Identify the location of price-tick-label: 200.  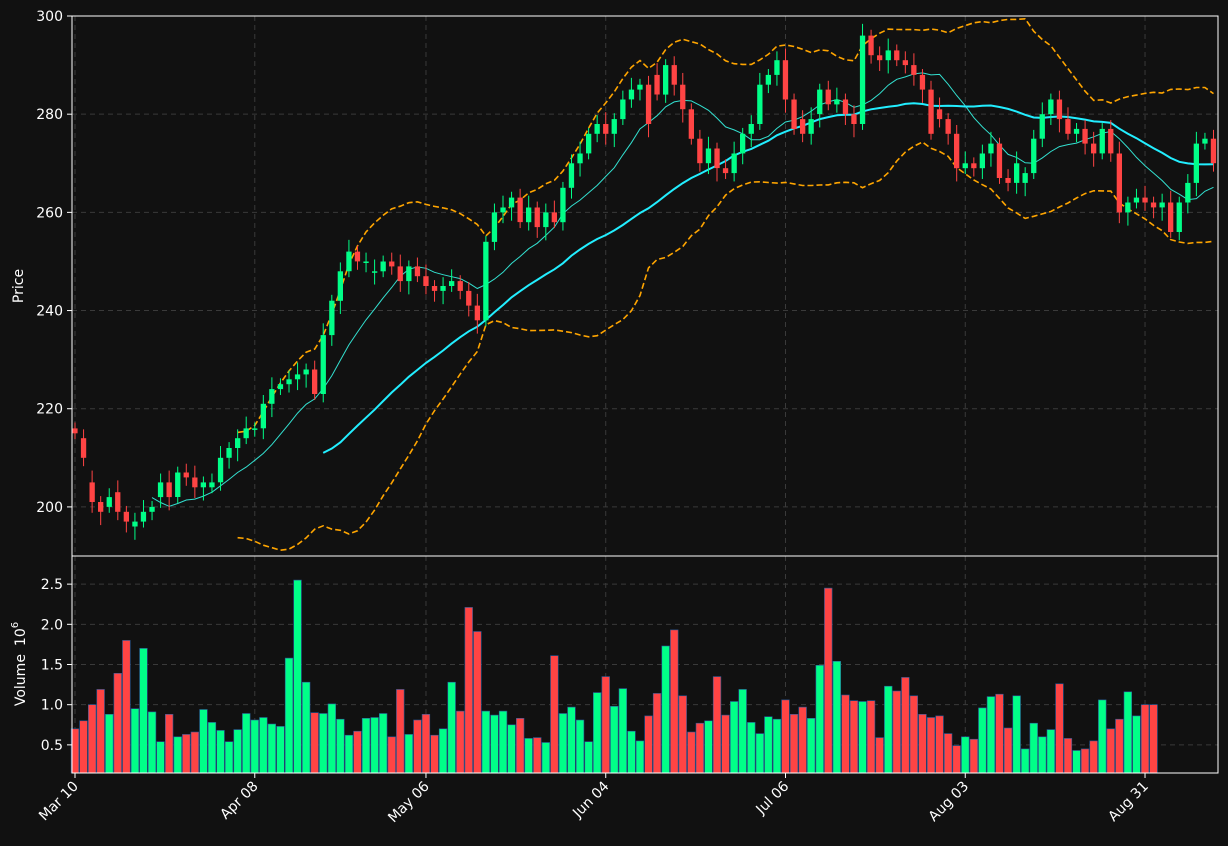
(49, 508).